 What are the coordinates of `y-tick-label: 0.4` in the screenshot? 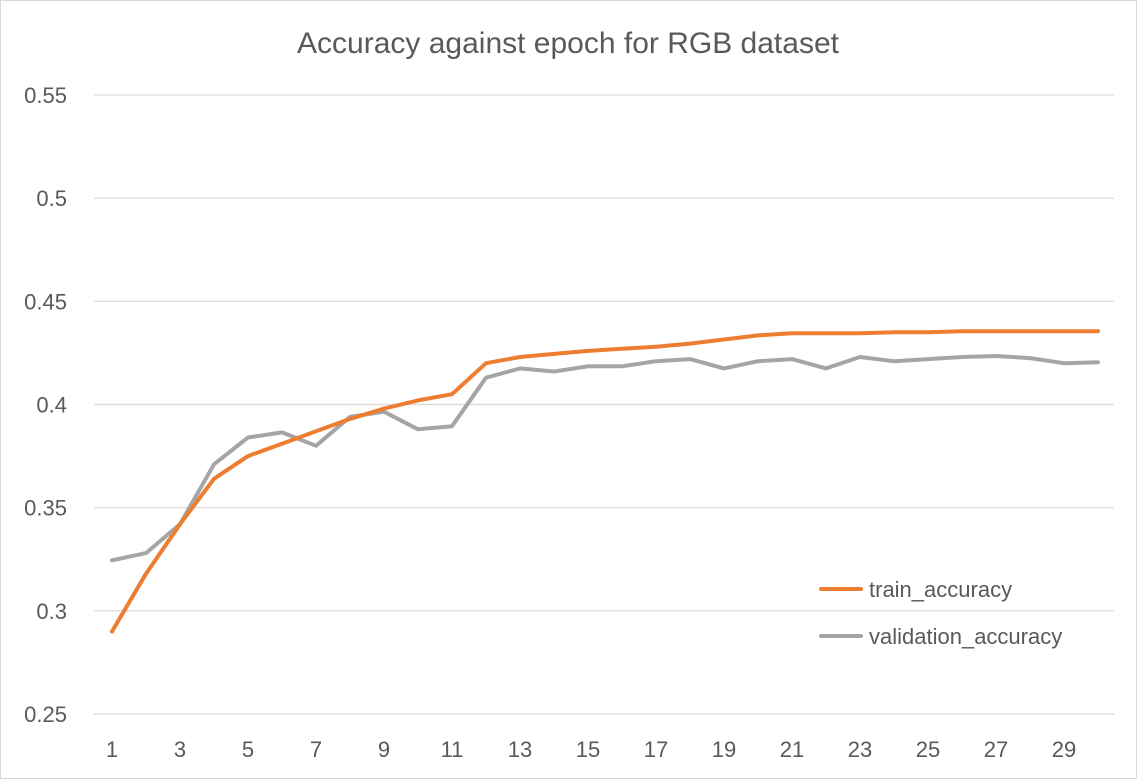 It's located at (51, 405).